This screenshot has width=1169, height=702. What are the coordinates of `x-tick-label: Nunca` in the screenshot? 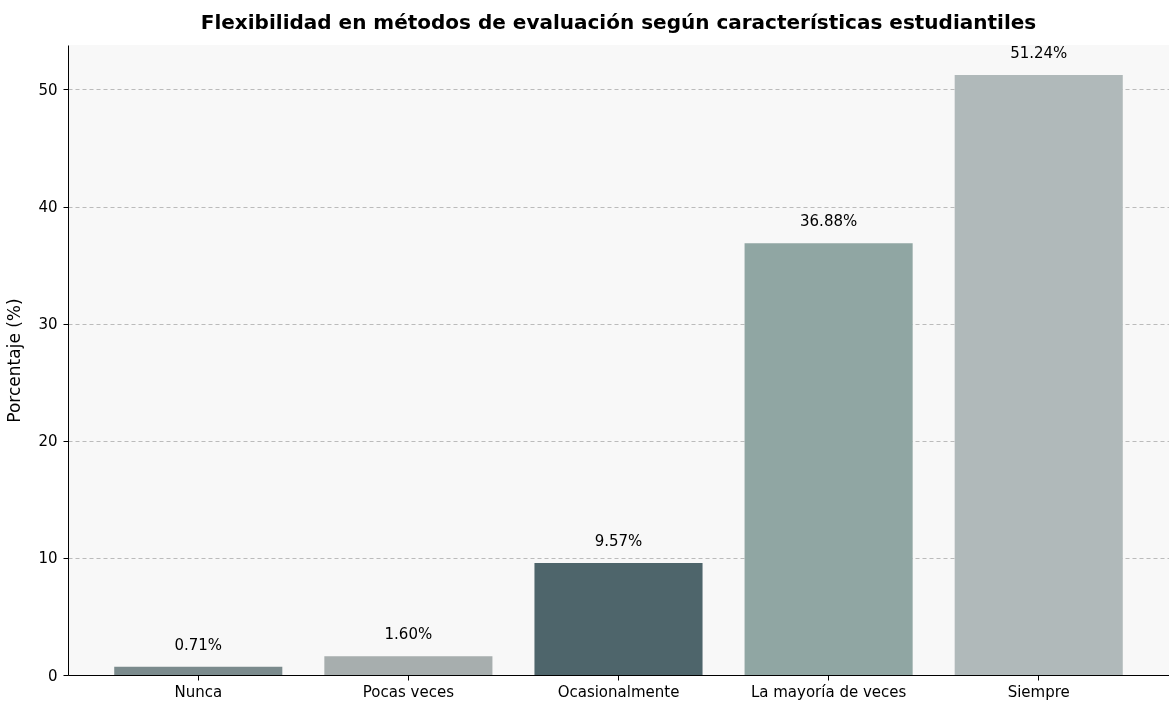 It's located at (198, 691).